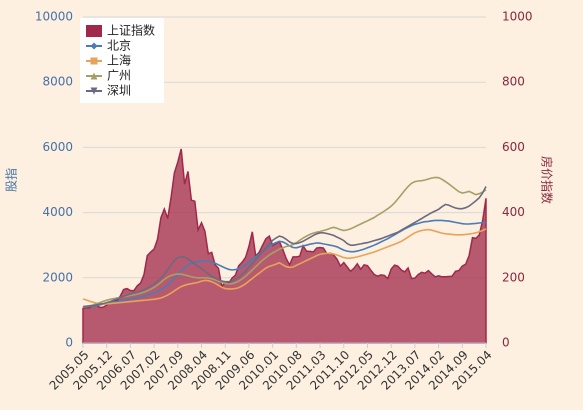  Describe the element at coordinates (94, 31) in the screenshot. I see `legend-swatch` at that location.